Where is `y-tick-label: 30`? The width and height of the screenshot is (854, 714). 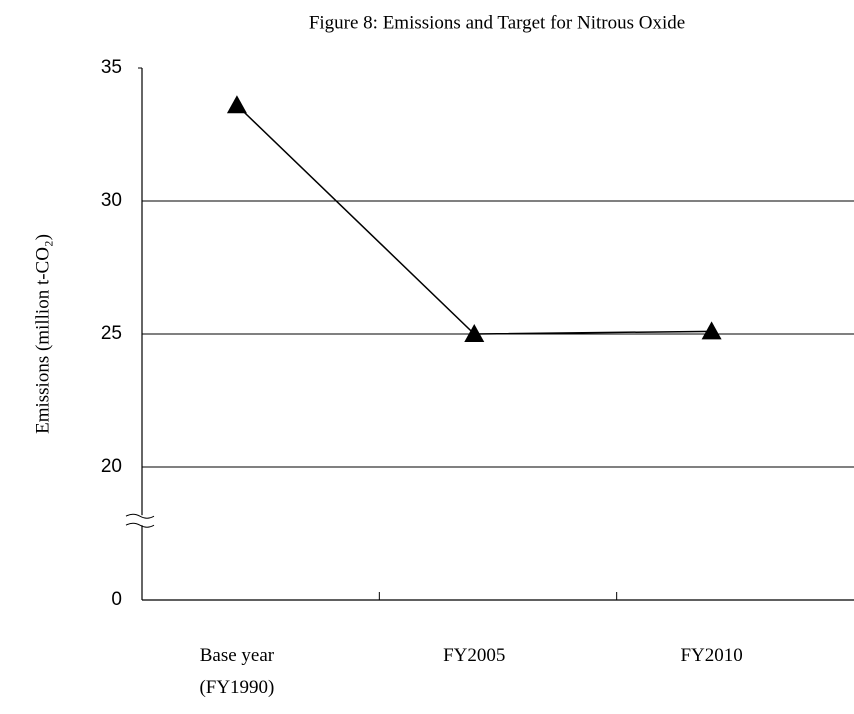
y-tick-label: 30 is located at coordinates (111, 200).